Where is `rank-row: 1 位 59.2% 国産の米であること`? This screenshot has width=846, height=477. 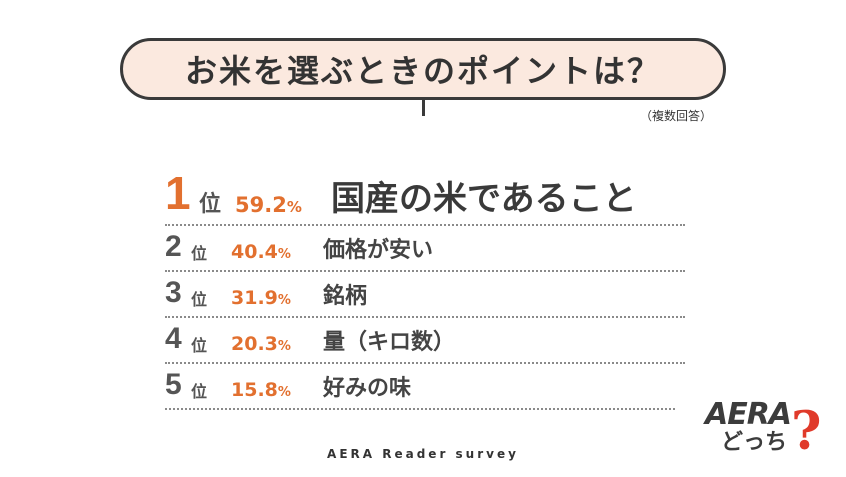 rank-row: 1 位 59.2% 国産の米であること is located at coordinates (425, 193).